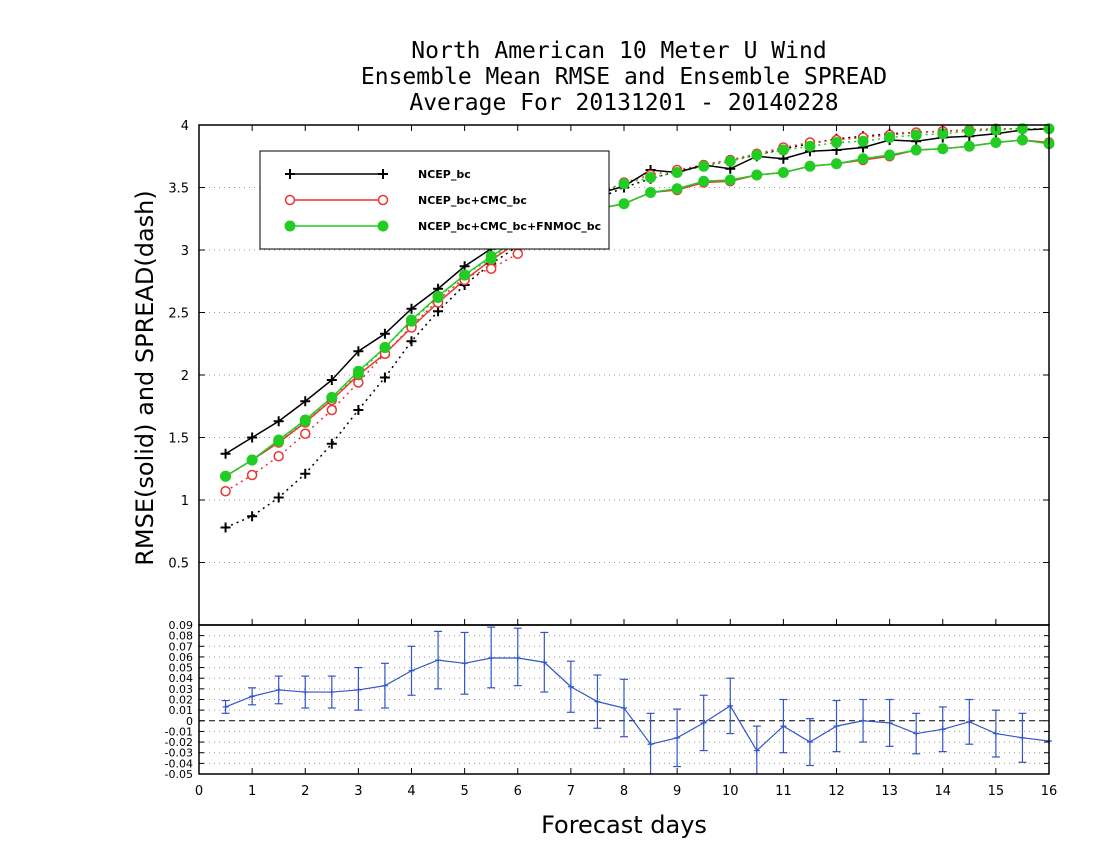  I want to click on difference-y-tick-label: 0.01, so click(181, 710).